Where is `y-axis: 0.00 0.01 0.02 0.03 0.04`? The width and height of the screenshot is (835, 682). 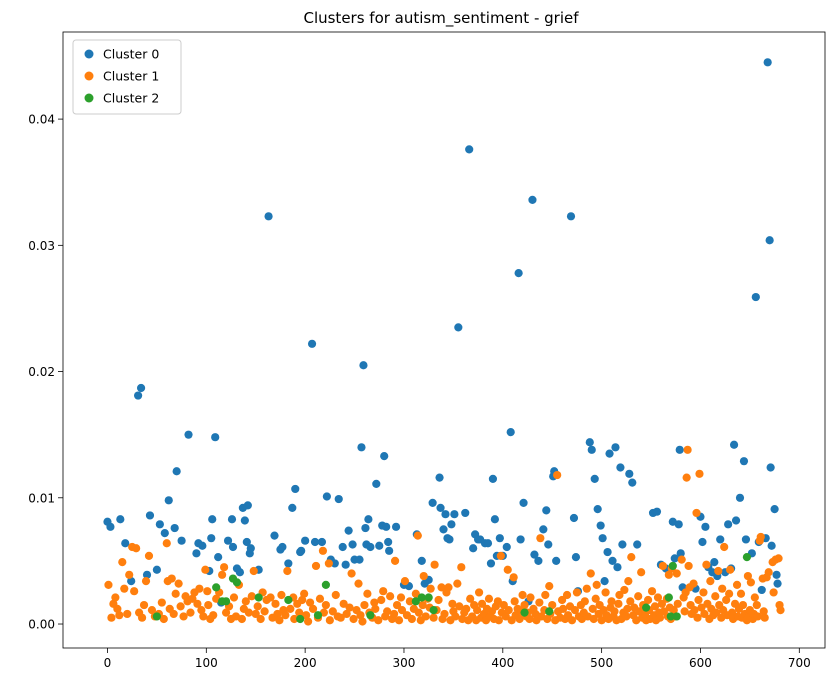 y-axis: 0.00 0.01 0.02 0.03 0.04 is located at coordinates (45, 372).